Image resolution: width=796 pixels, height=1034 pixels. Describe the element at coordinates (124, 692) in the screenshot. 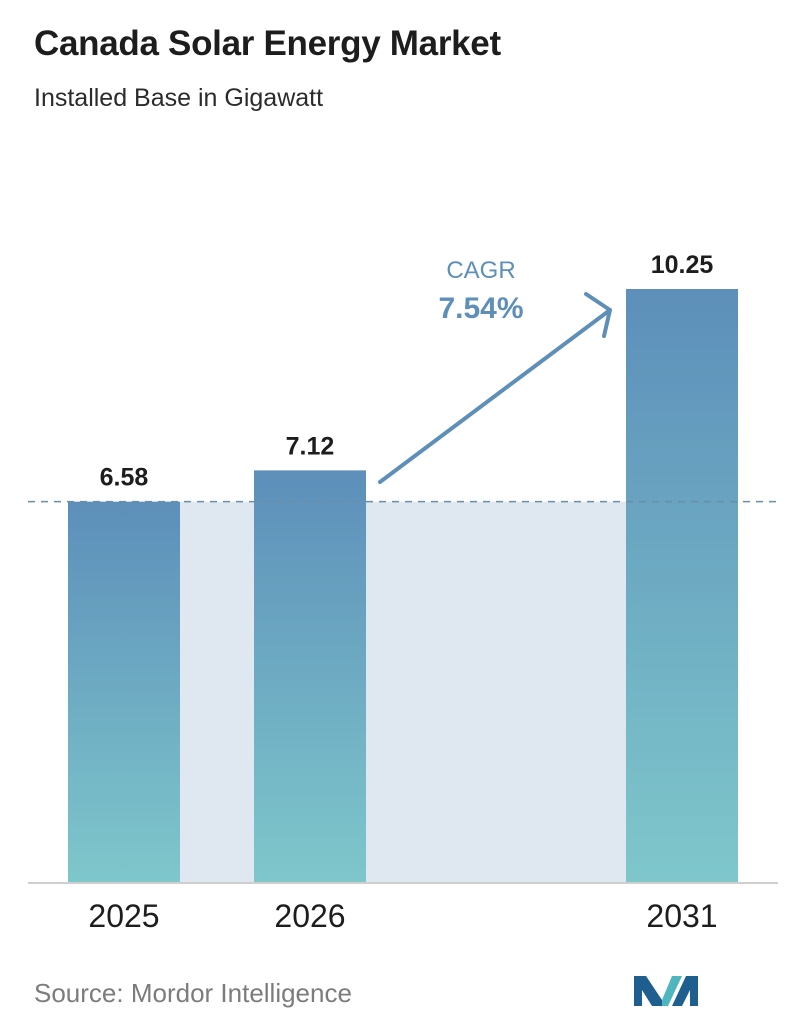

I see `bar-2025` at that location.